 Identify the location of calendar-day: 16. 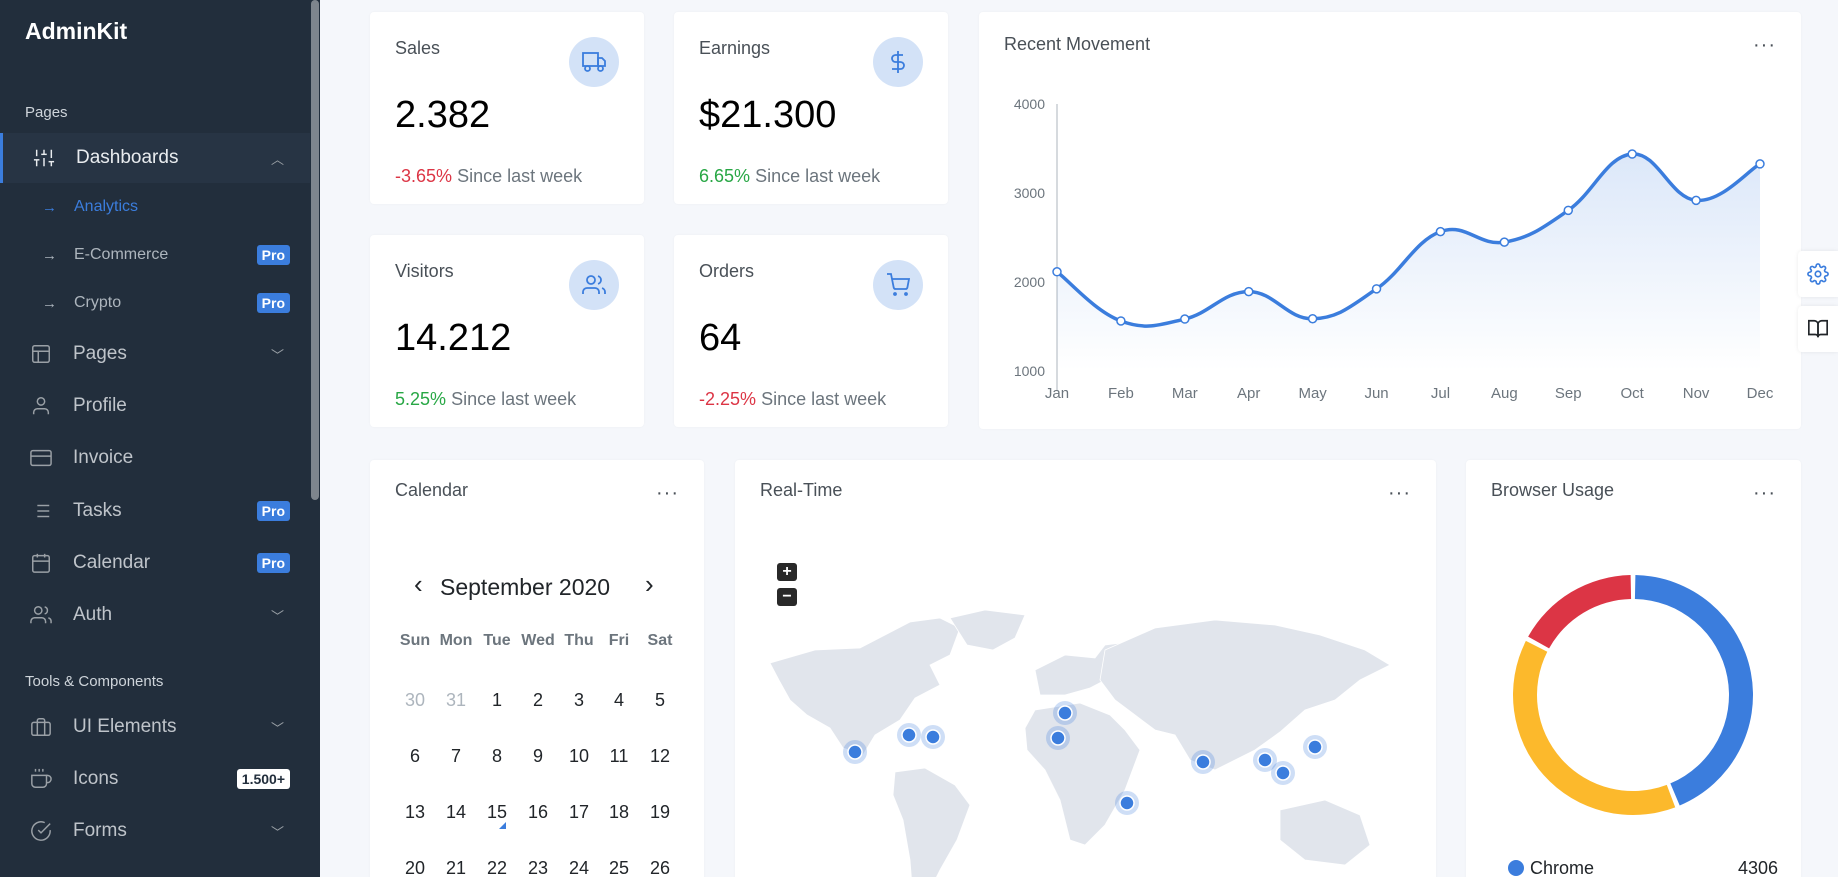
(538, 812).